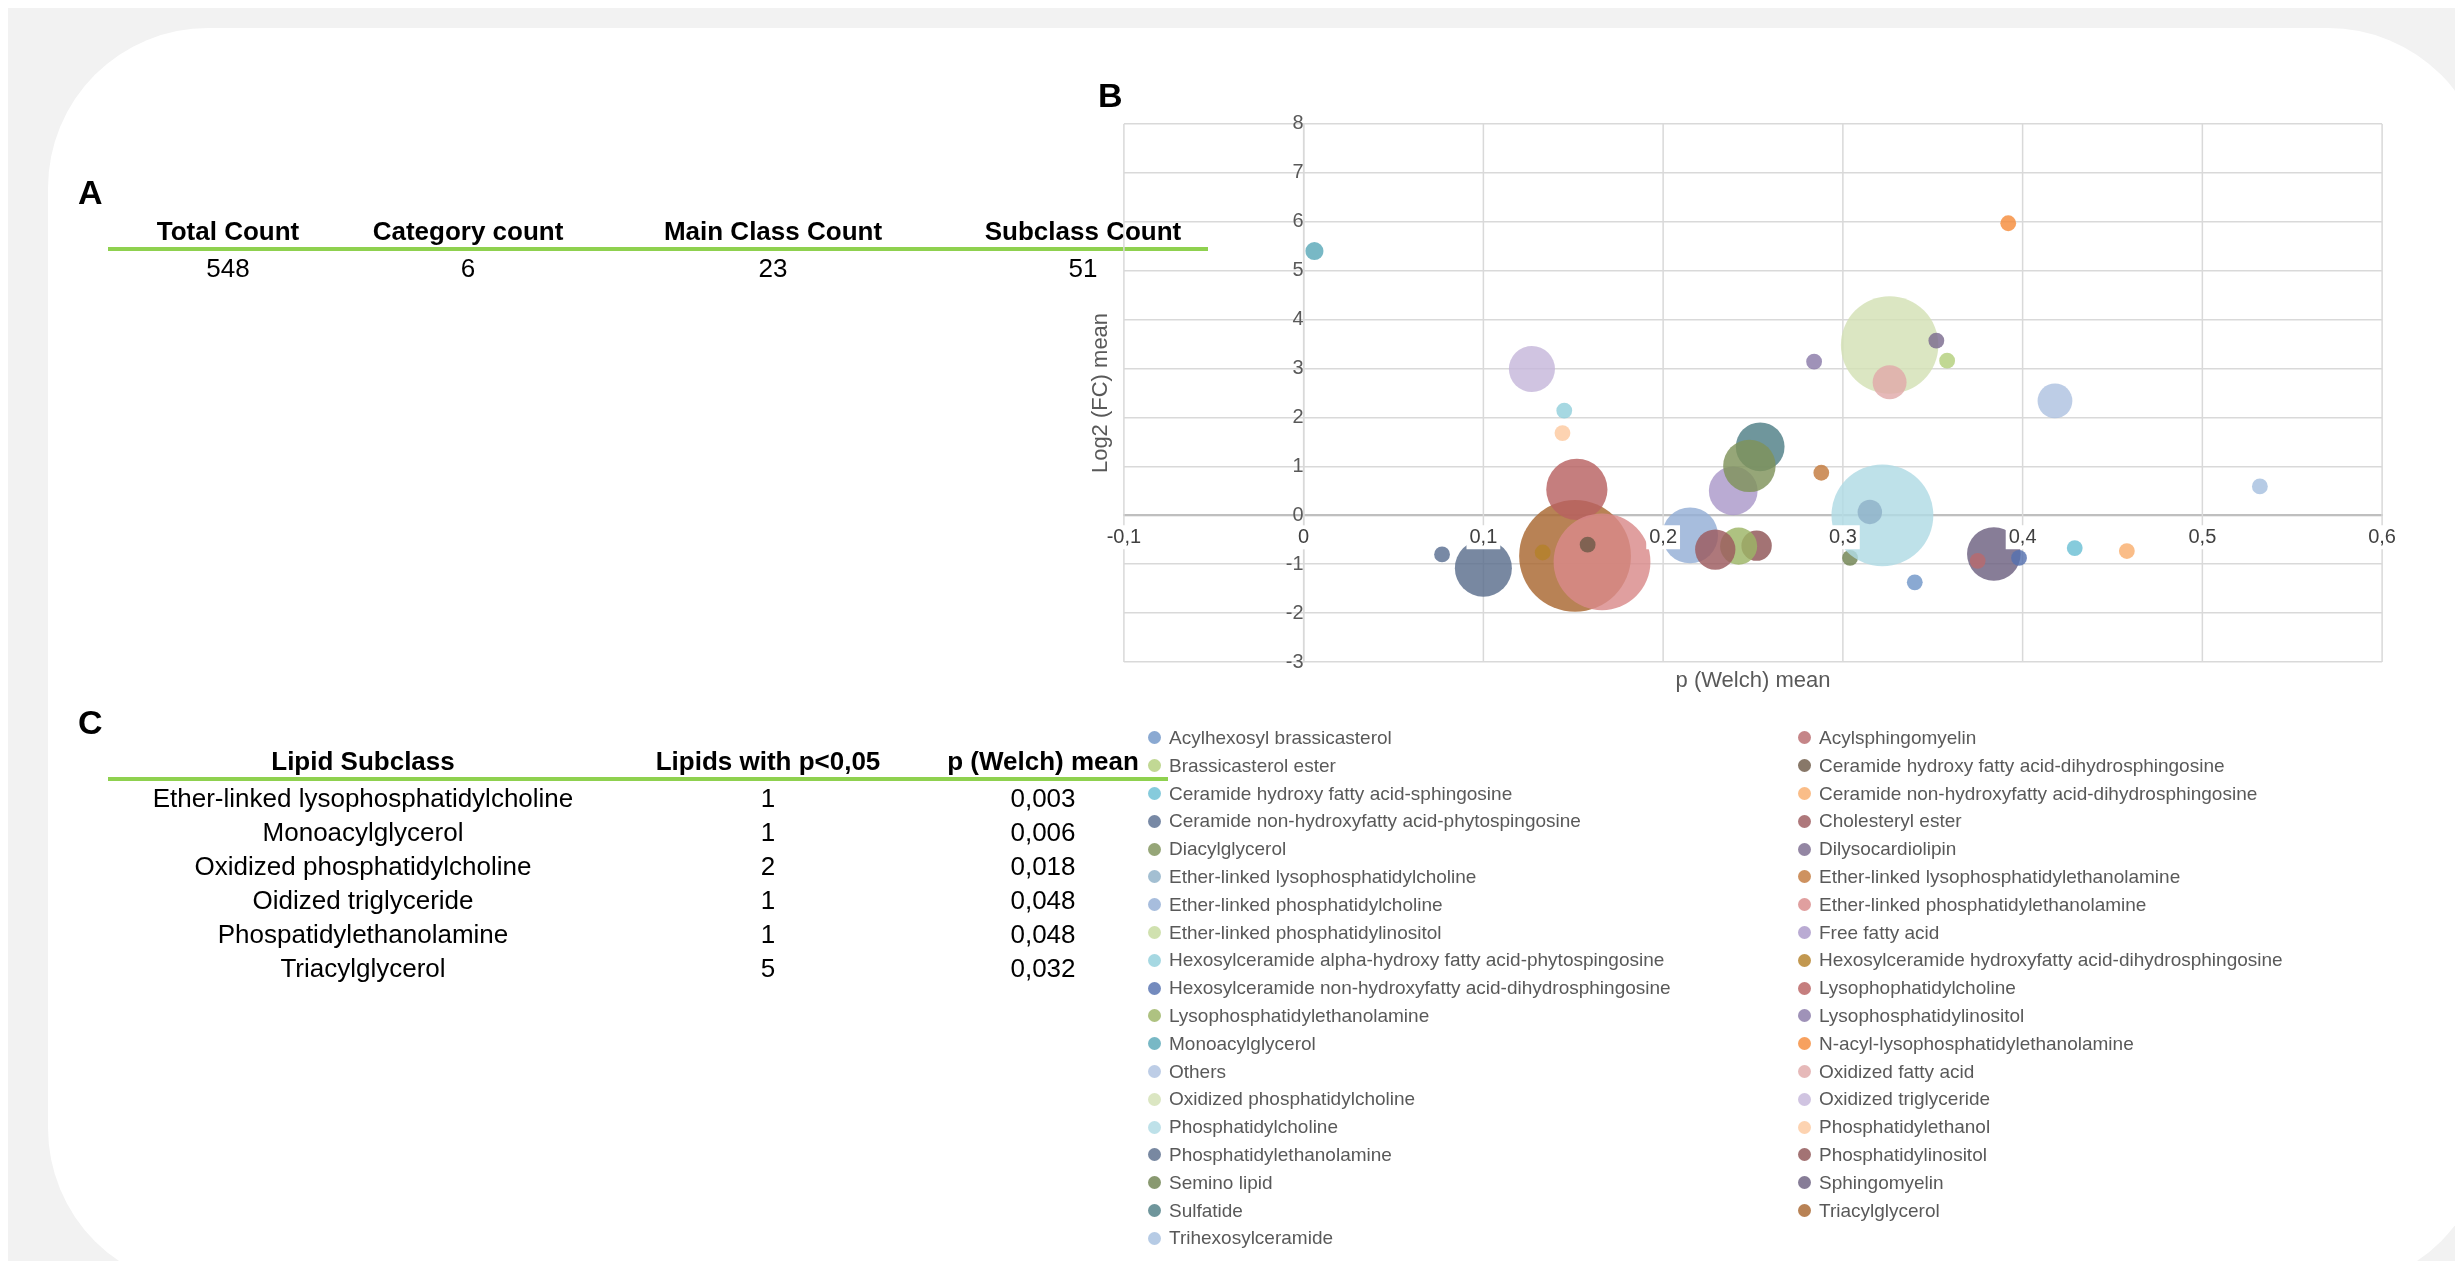 Image resolution: width=2463 pixels, height=1269 pixels. What do you see at coordinates (1903, 1154) in the screenshot?
I see `legend-label: Phosphatidylinositol` at bounding box center [1903, 1154].